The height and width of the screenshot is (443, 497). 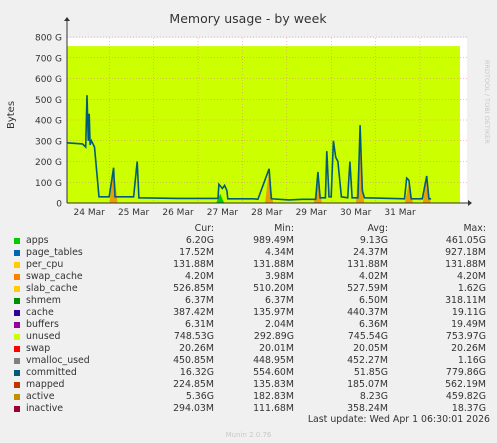 What do you see at coordinates (37, 240) in the screenshot?
I see `series-name: apps` at bounding box center [37, 240].